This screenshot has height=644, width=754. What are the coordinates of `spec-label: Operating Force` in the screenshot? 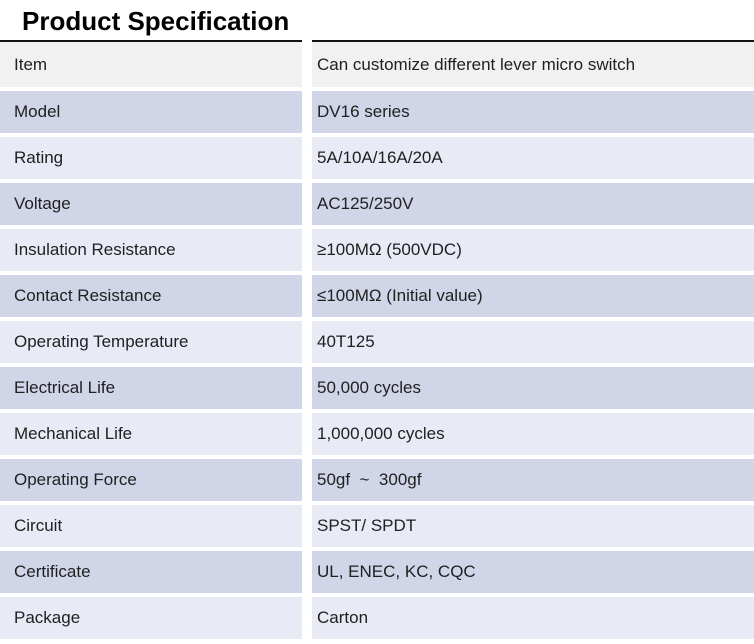 It's located at (151, 480).